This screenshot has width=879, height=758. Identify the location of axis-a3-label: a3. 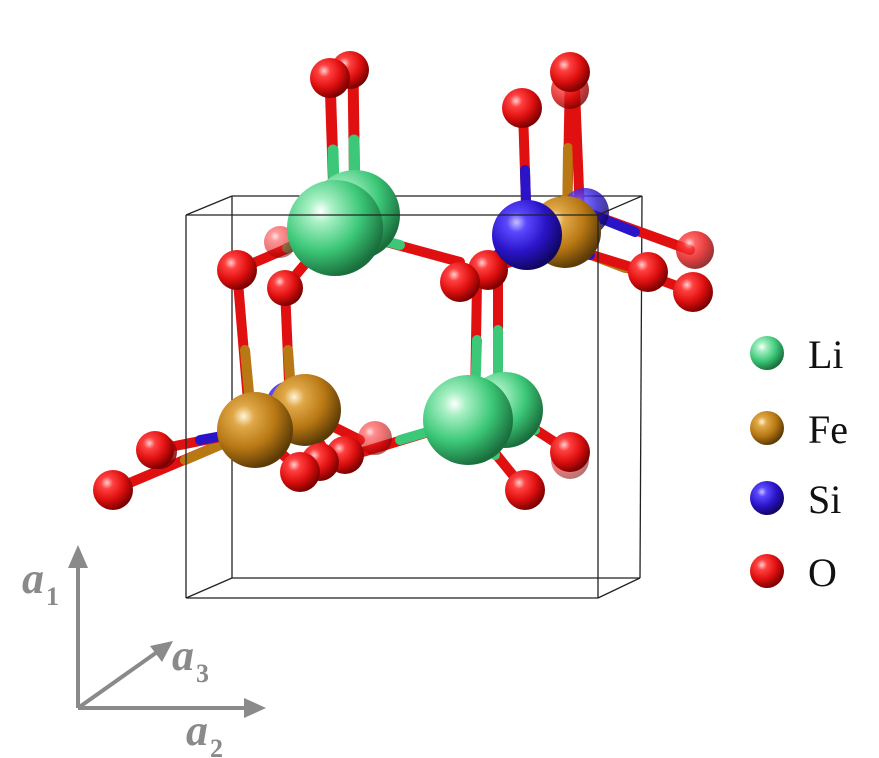
(190, 659).